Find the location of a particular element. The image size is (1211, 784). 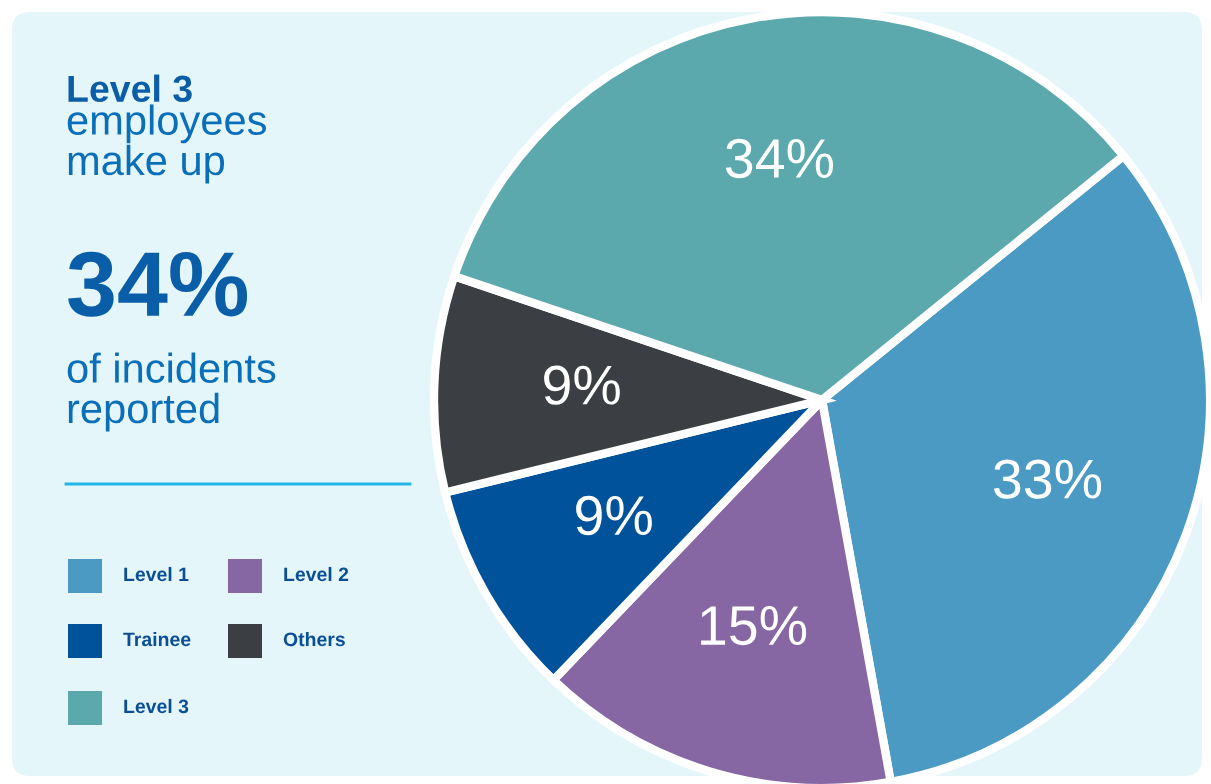

legend-label: Level 2 is located at coordinates (316, 574).